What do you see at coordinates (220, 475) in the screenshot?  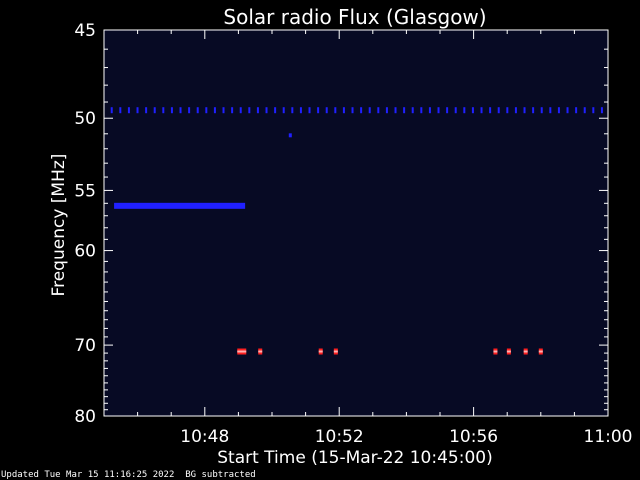 I see `background-note: BG subtracted` at bounding box center [220, 475].